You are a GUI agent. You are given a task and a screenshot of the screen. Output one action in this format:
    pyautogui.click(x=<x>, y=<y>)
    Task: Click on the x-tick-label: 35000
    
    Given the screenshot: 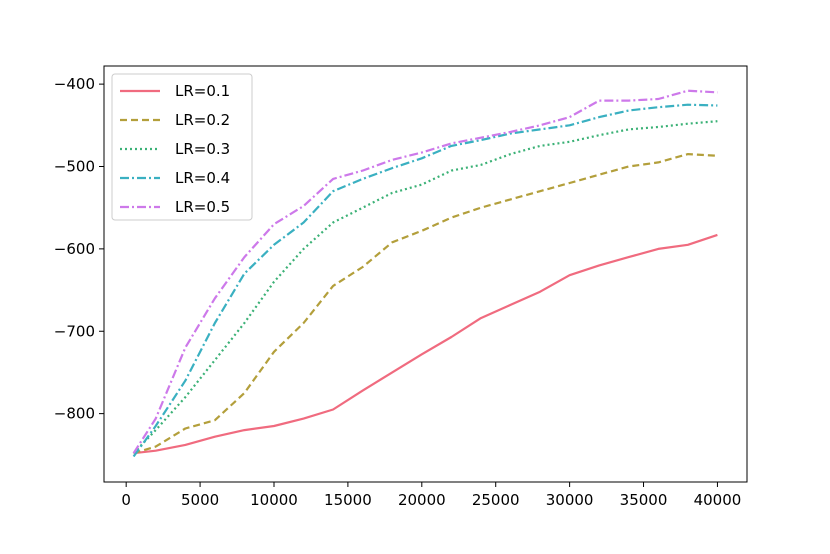 What is the action you would take?
    pyautogui.click(x=644, y=500)
    